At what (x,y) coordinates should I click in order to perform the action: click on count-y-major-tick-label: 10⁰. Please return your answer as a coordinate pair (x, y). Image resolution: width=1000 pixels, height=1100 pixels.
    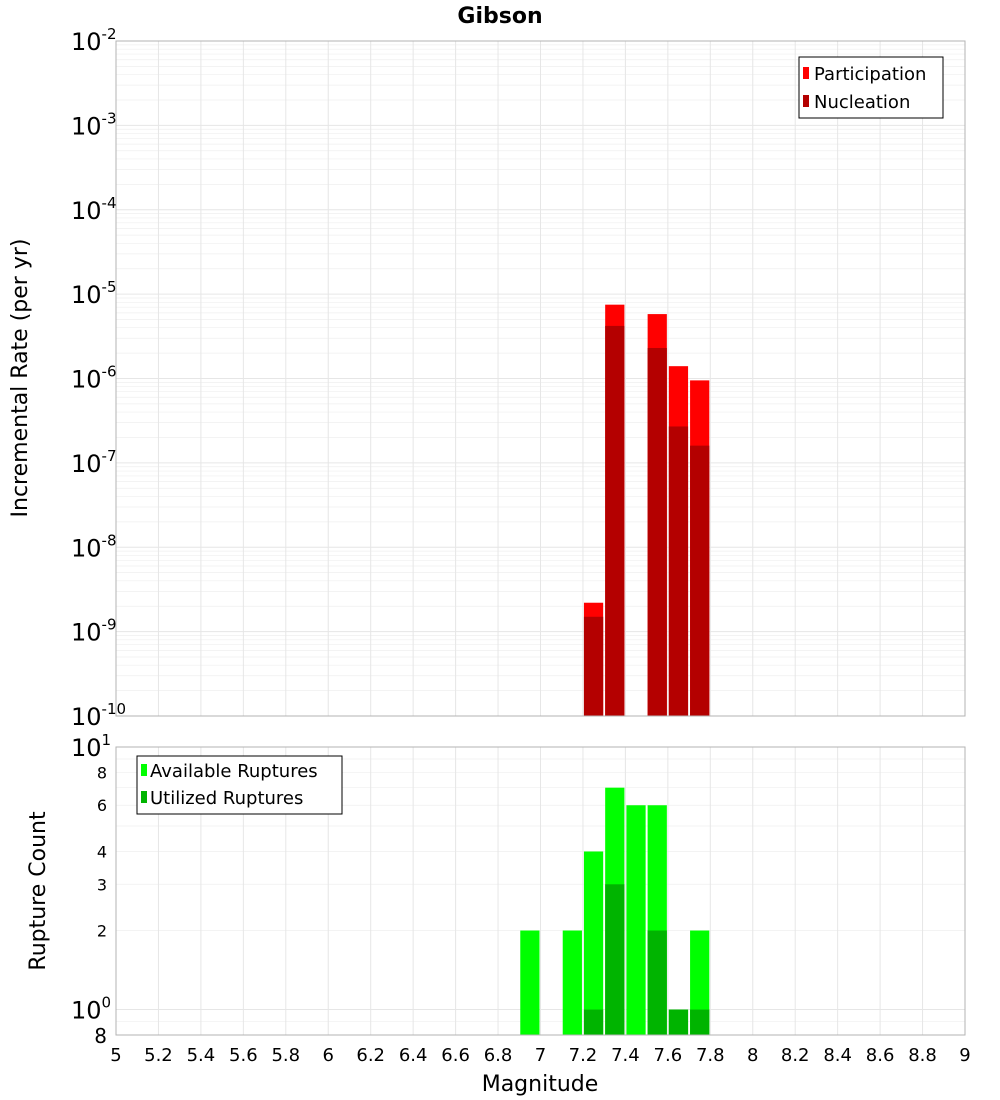
    Looking at the image, I should click on (91, 1009).